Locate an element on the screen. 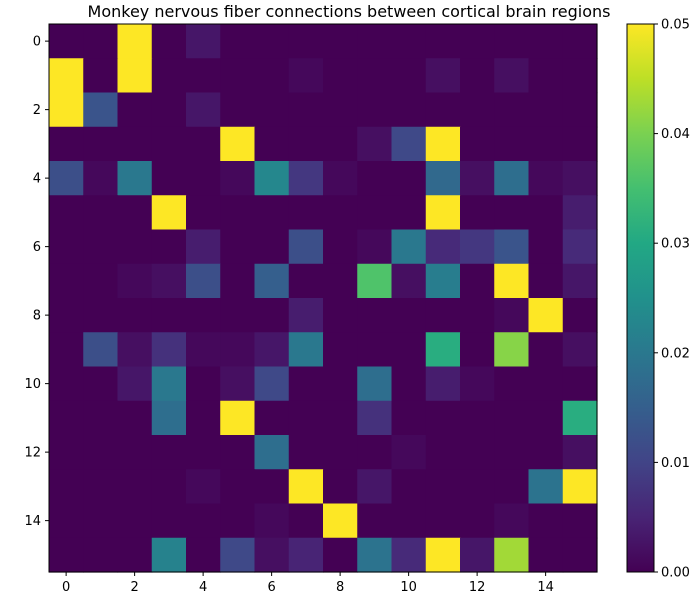  heatmap-cell-r2-c1 is located at coordinates (101, 110).